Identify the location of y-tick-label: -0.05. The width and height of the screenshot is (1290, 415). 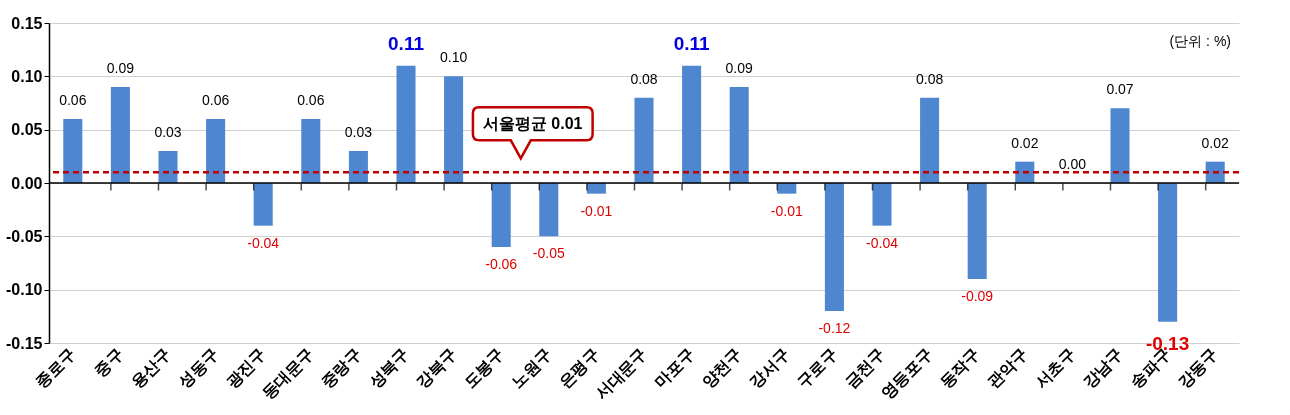
(24, 236).